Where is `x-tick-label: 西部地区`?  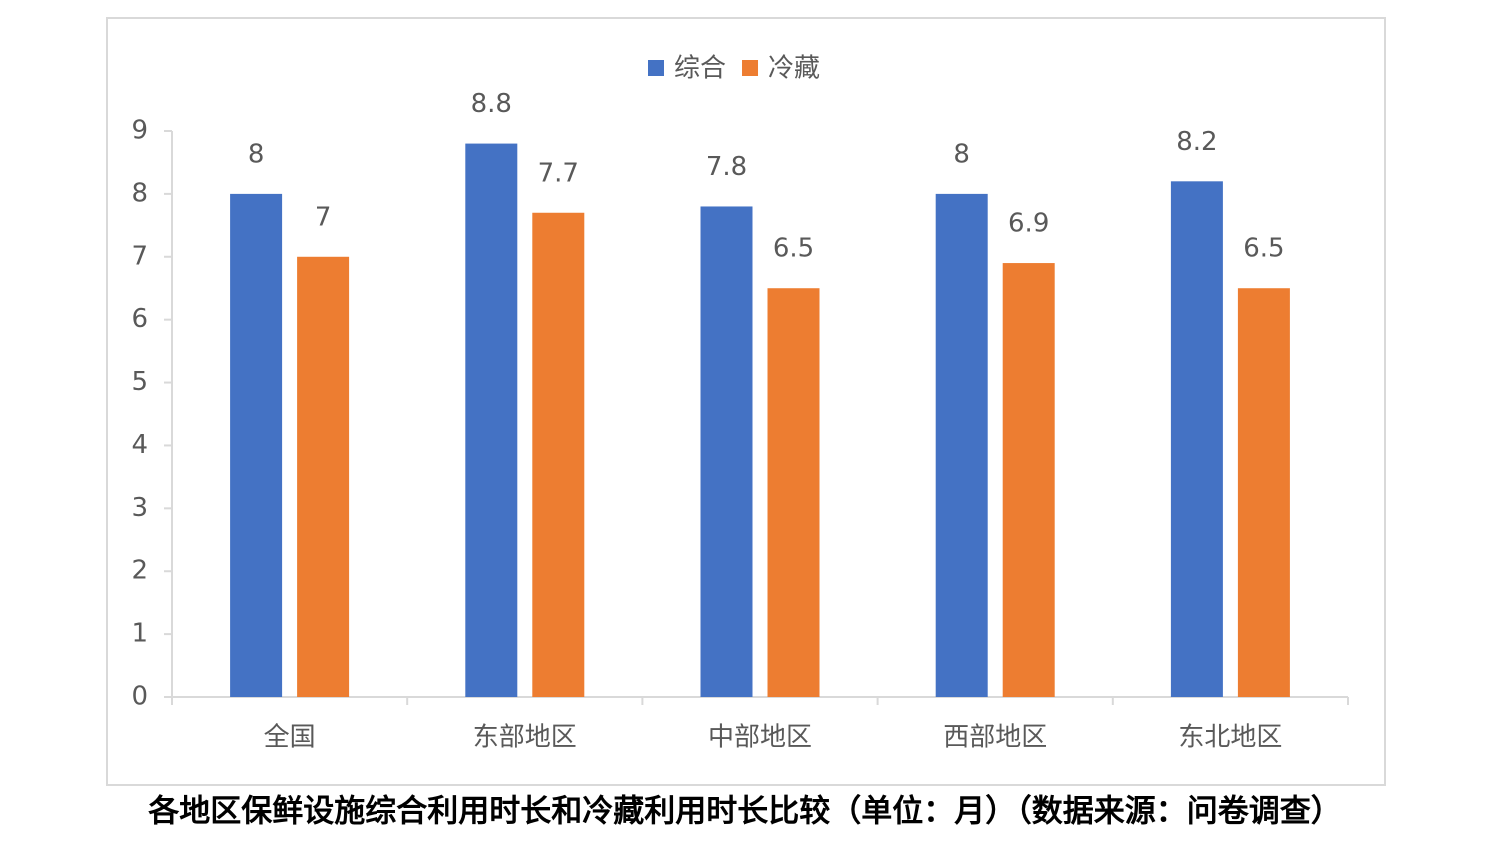 x-tick-label: 西部地区 is located at coordinates (995, 738).